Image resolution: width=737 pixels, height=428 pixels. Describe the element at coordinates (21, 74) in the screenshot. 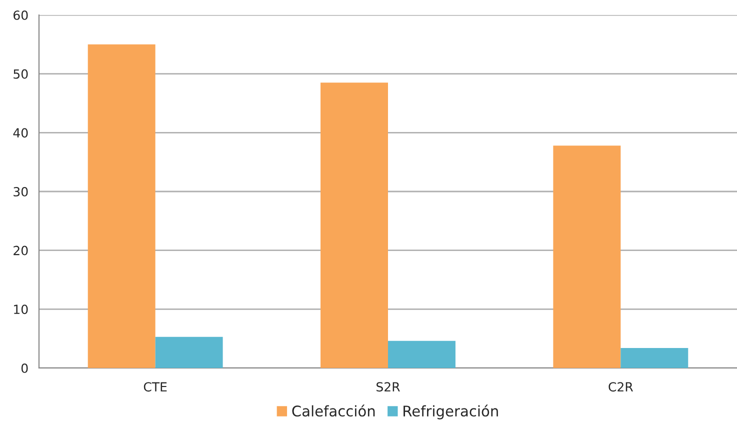

I see `y-tick-label: 50` at that location.